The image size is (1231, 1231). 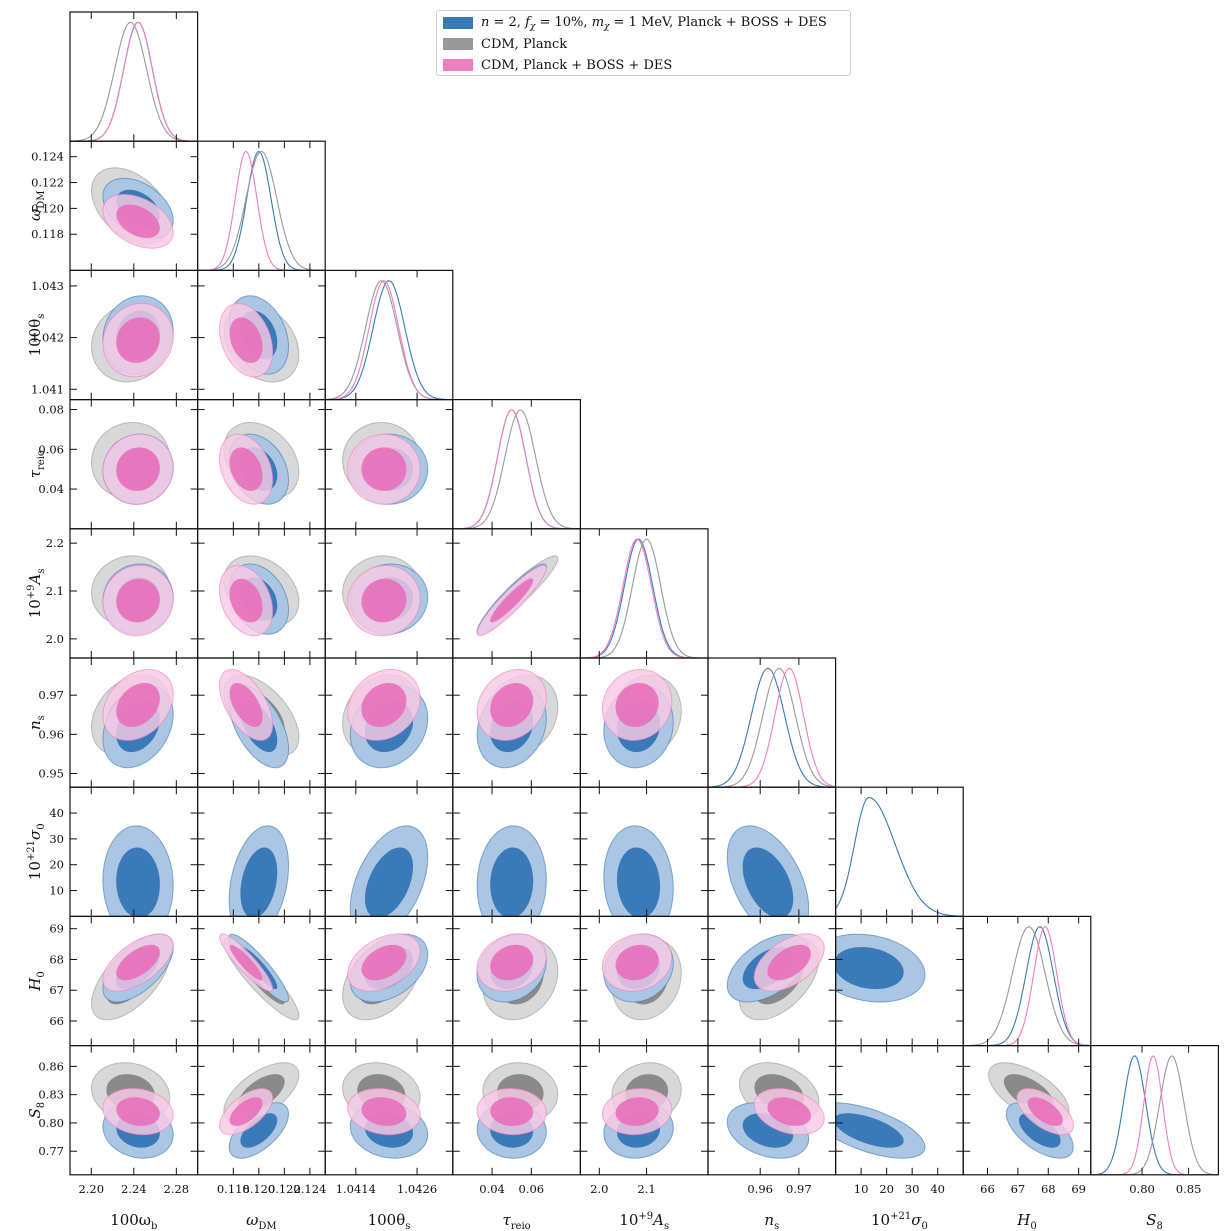 I want to click on legend-entry-cdm-planck: CDM, Planck, so click(x=505, y=44).